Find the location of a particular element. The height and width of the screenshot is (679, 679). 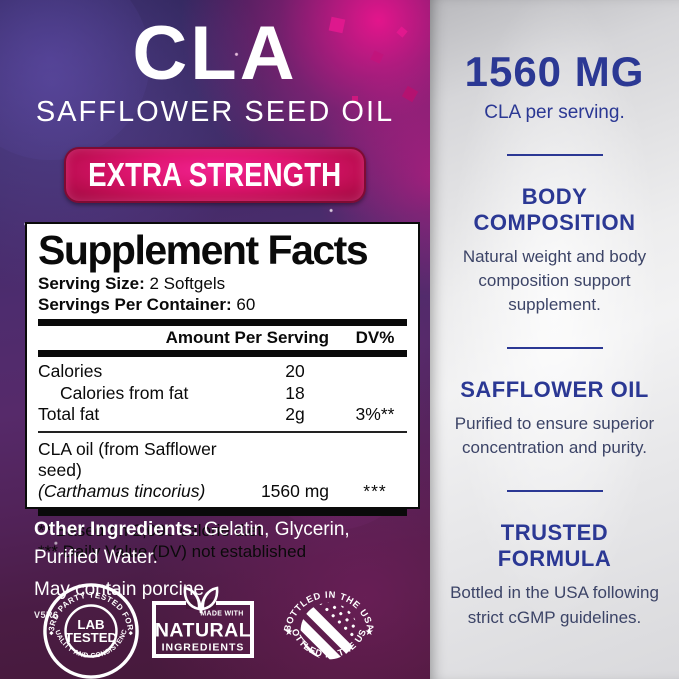

supplement-facts-title: Supplement Facts is located at coordinates (203, 250).